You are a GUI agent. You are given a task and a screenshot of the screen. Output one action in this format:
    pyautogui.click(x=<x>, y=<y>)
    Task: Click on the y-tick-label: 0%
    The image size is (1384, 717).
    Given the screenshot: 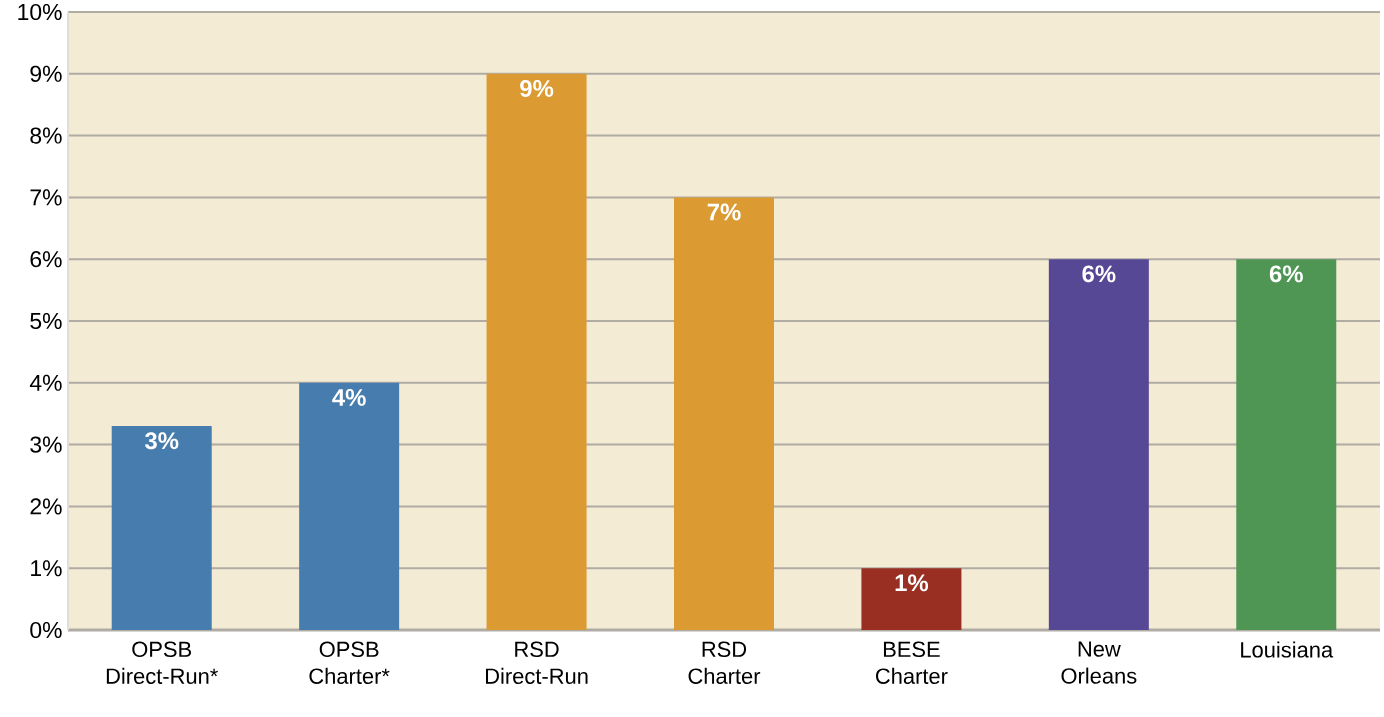 What is the action you would take?
    pyautogui.click(x=46, y=630)
    